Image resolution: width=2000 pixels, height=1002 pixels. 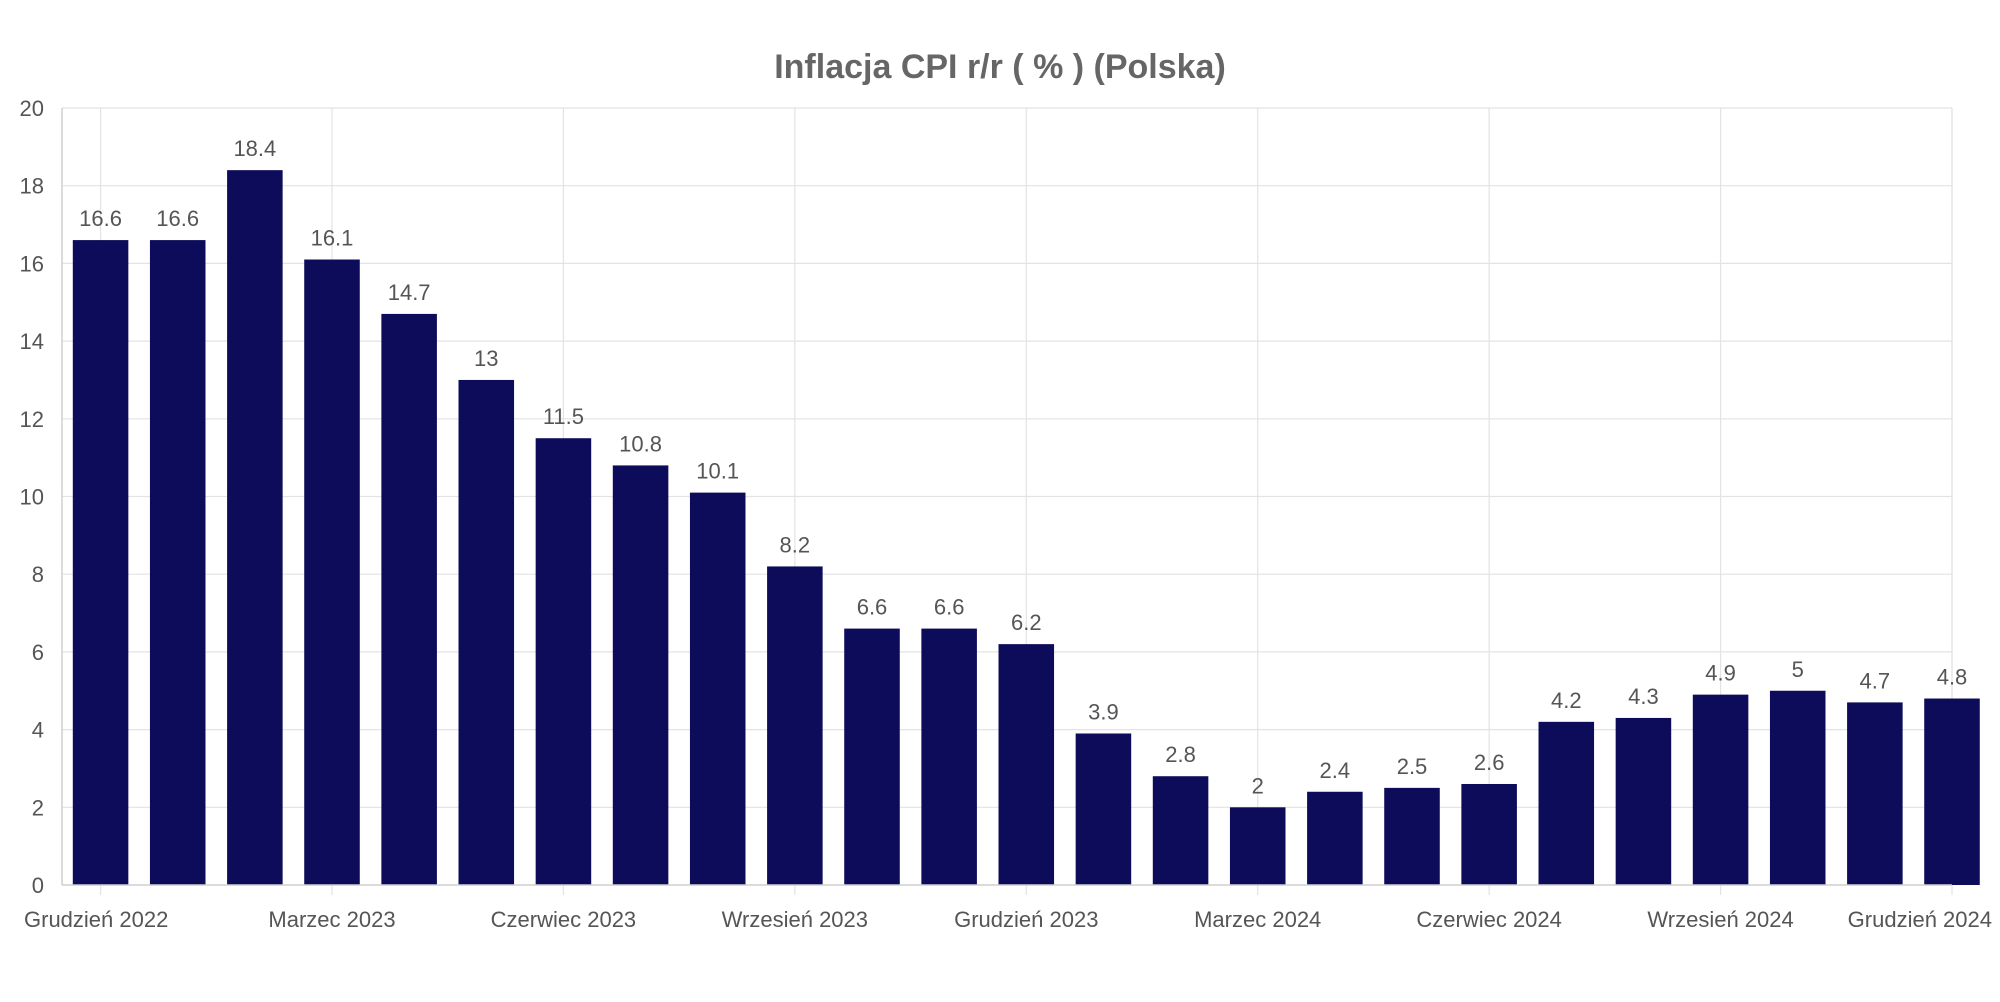 What do you see at coordinates (32, 419) in the screenshot?
I see `y-tick-label: 12` at bounding box center [32, 419].